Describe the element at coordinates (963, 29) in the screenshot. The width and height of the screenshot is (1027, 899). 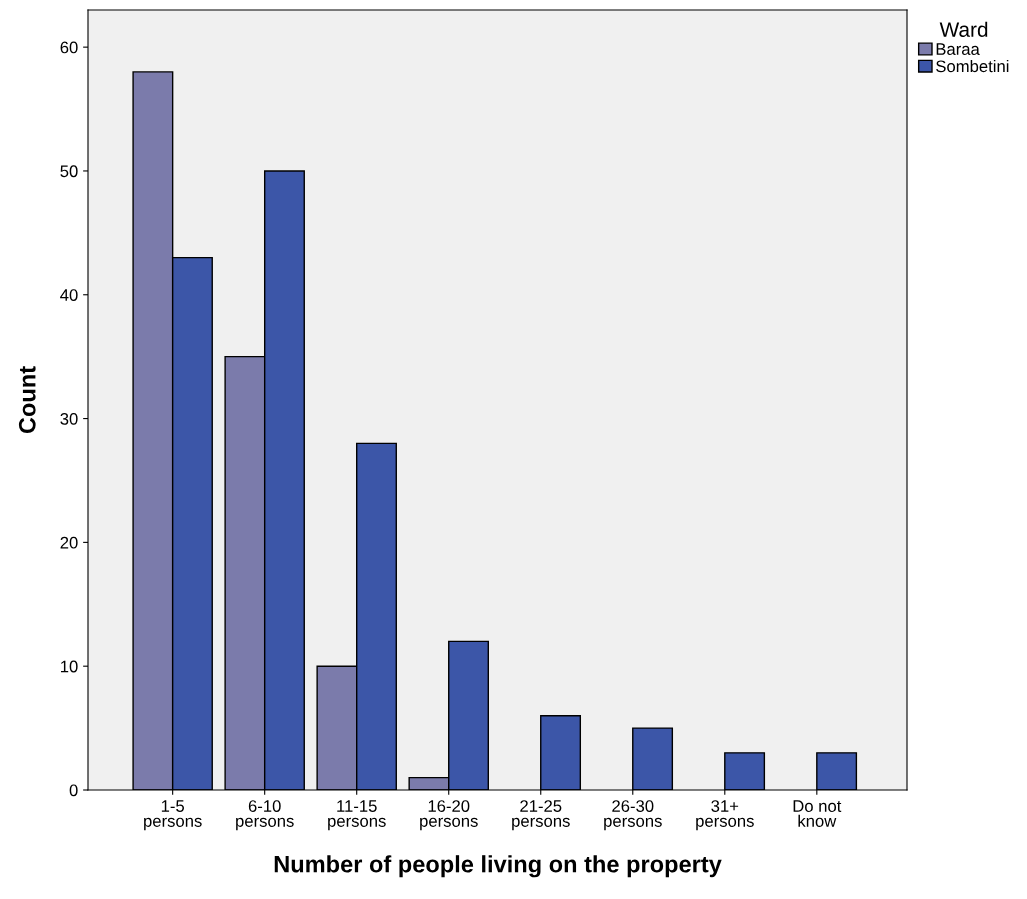
I see `legend-title: Ward` at that location.